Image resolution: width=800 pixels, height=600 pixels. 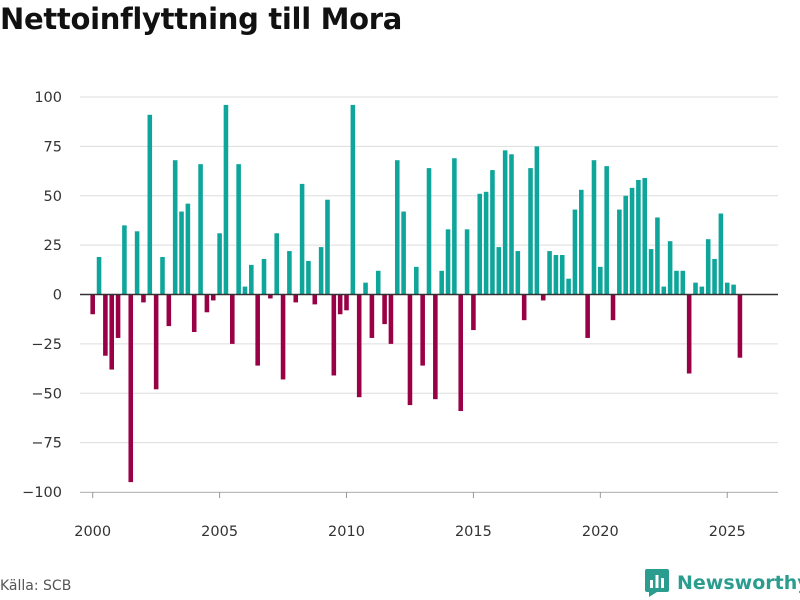 What do you see at coordinates (722, 583) in the screenshot?
I see `brand-logo: Newsworthy` at bounding box center [722, 583].